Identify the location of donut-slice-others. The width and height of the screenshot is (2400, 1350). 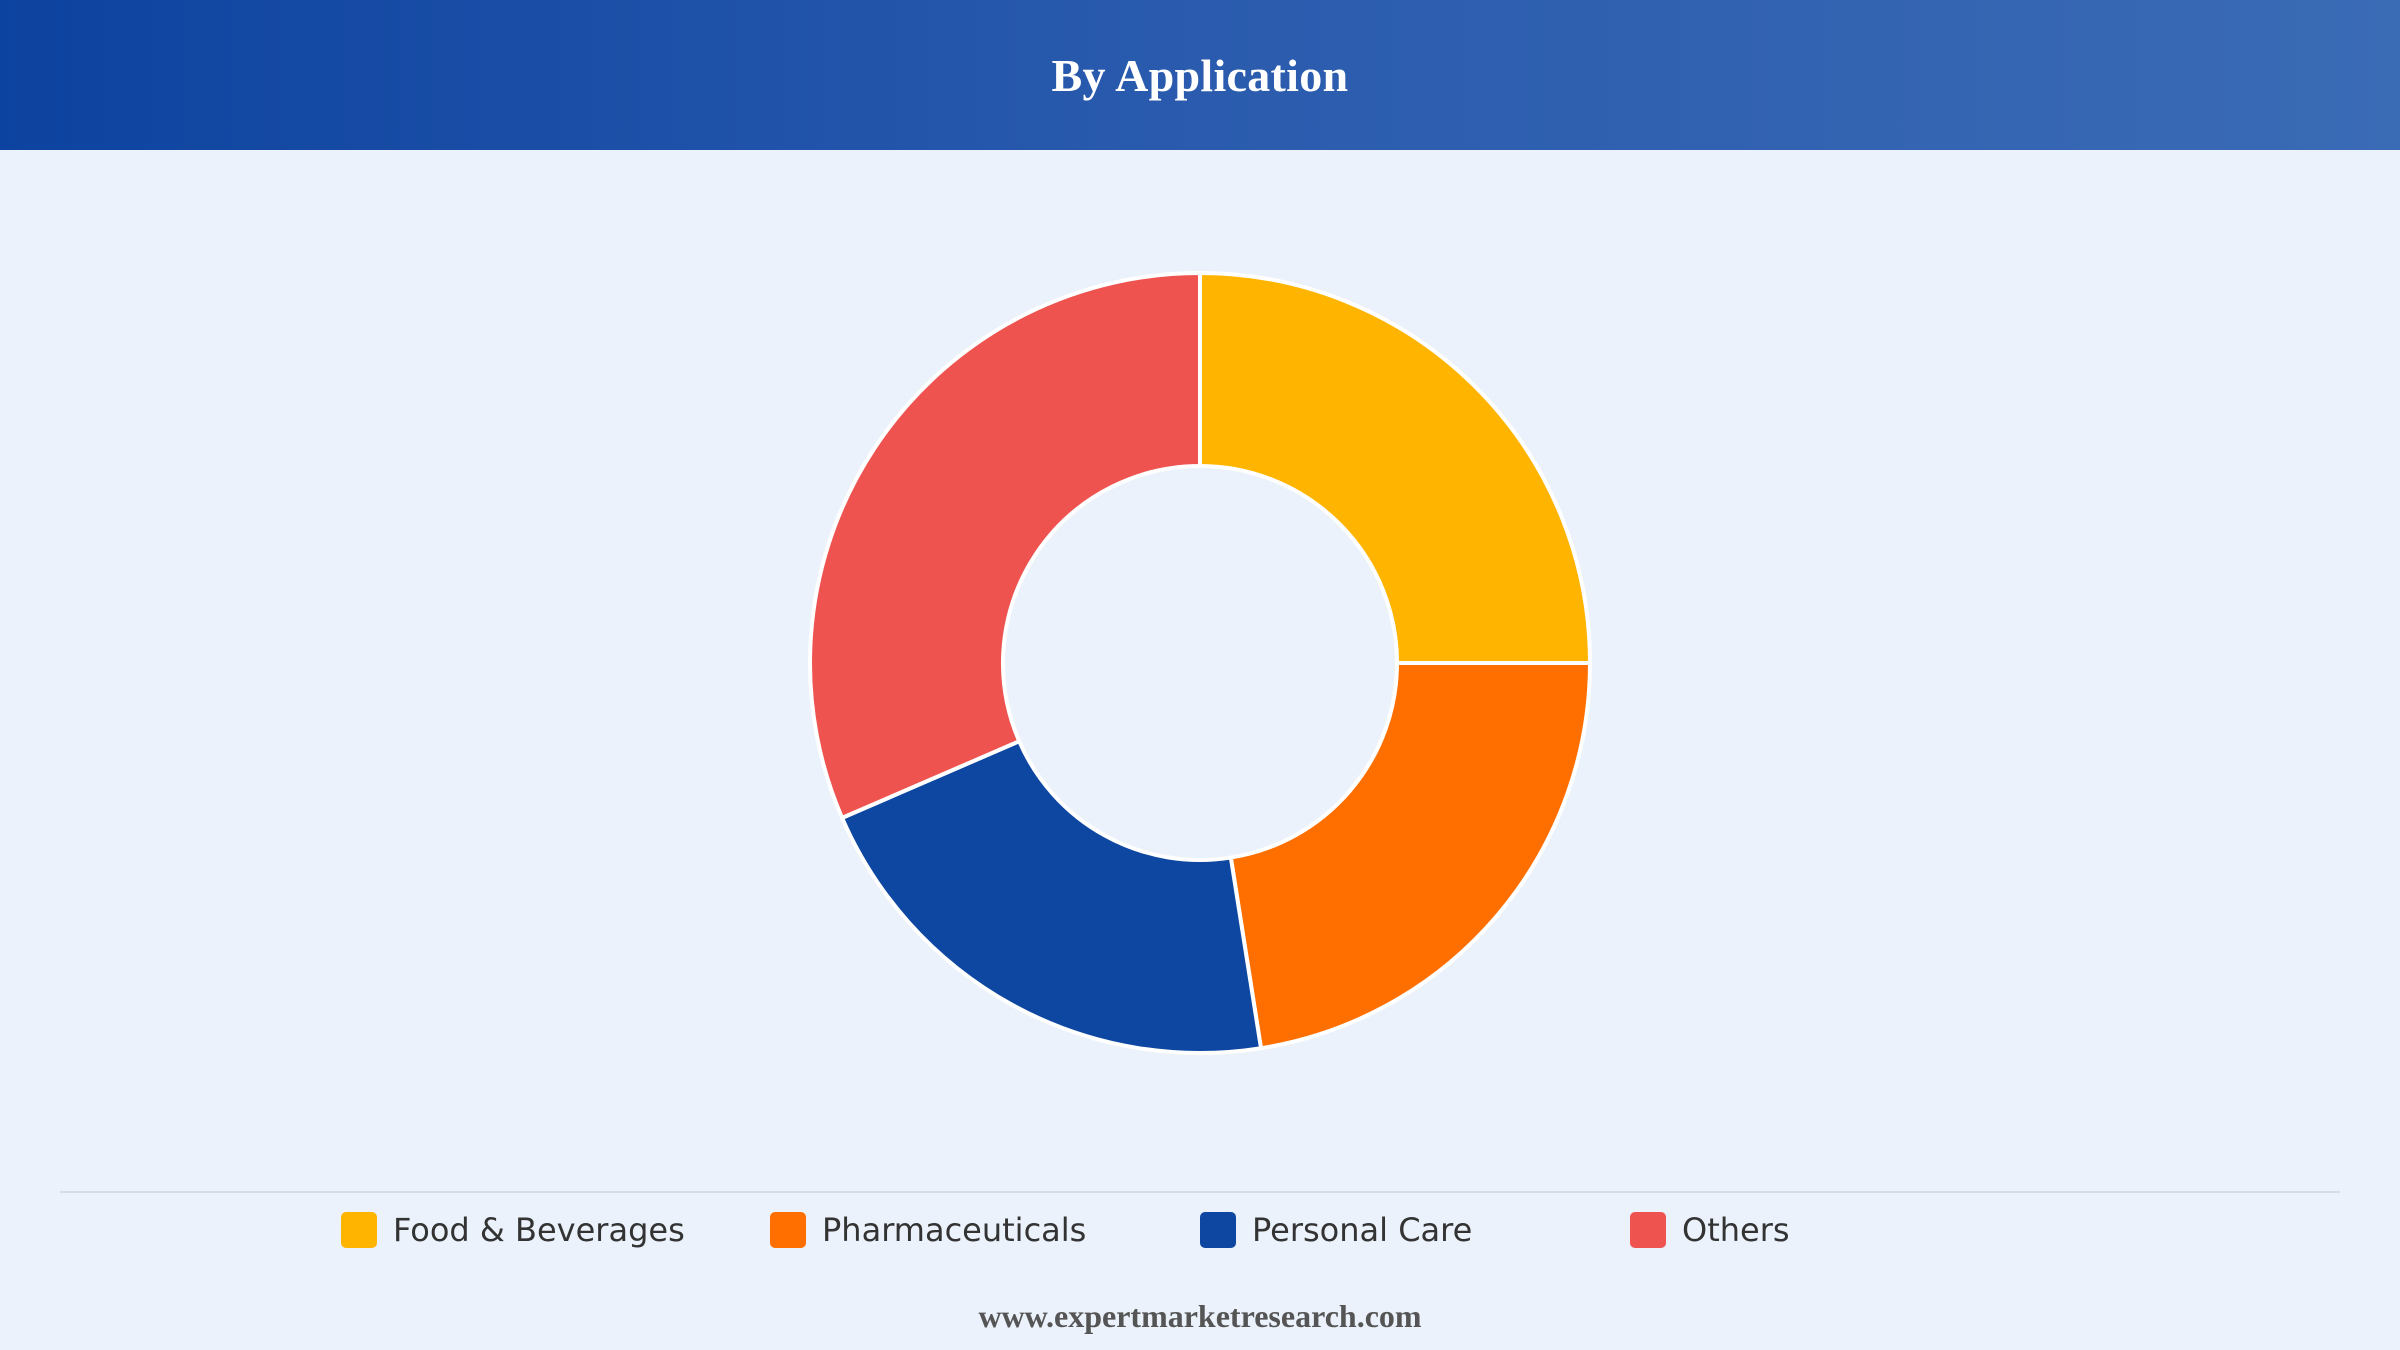
(1005, 545).